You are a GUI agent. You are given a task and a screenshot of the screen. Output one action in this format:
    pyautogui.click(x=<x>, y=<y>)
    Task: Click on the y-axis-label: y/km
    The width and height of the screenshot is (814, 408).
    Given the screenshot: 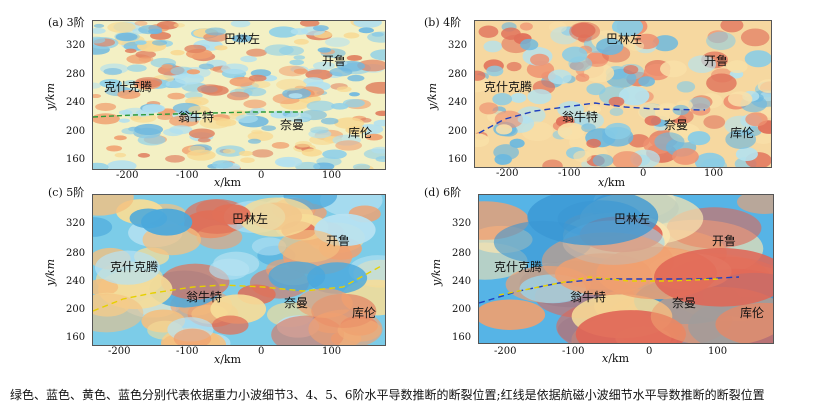 What is the action you would take?
    pyautogui.click(x=50, y=272)
    